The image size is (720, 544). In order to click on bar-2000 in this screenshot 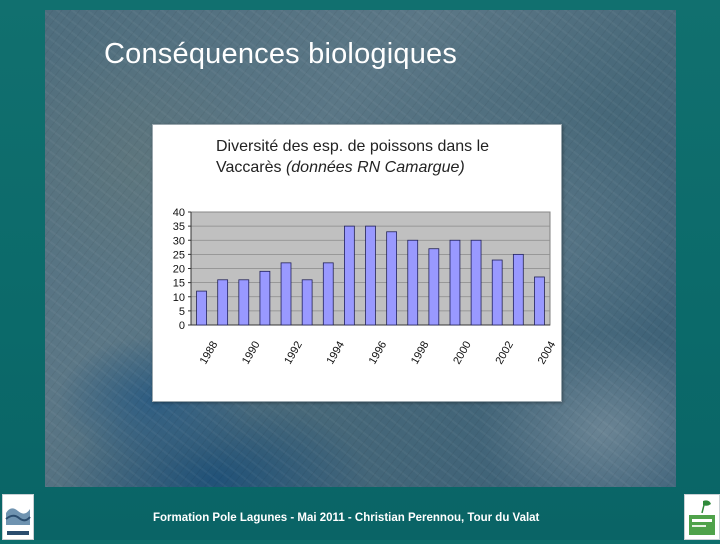, I will do `click(455, 282)`.